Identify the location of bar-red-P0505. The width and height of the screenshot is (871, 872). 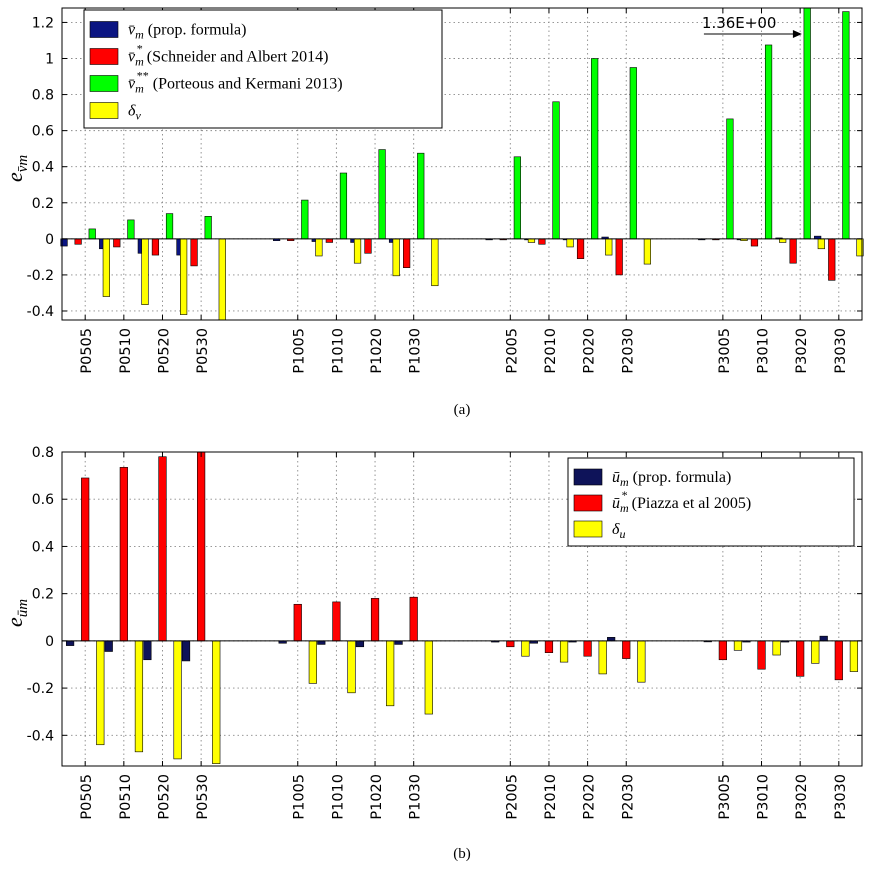
(85, 559).